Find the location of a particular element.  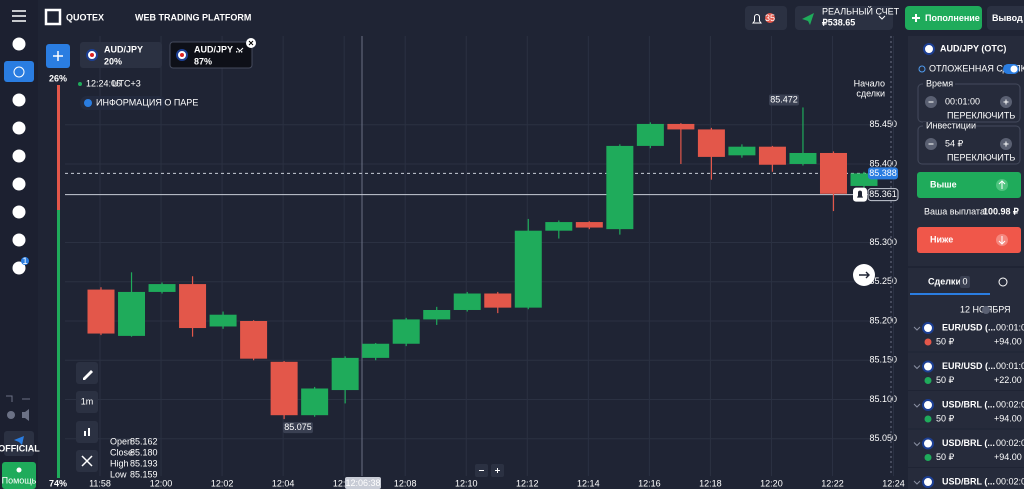

timezone: UTC+3 is located at coordinates (126, 83).